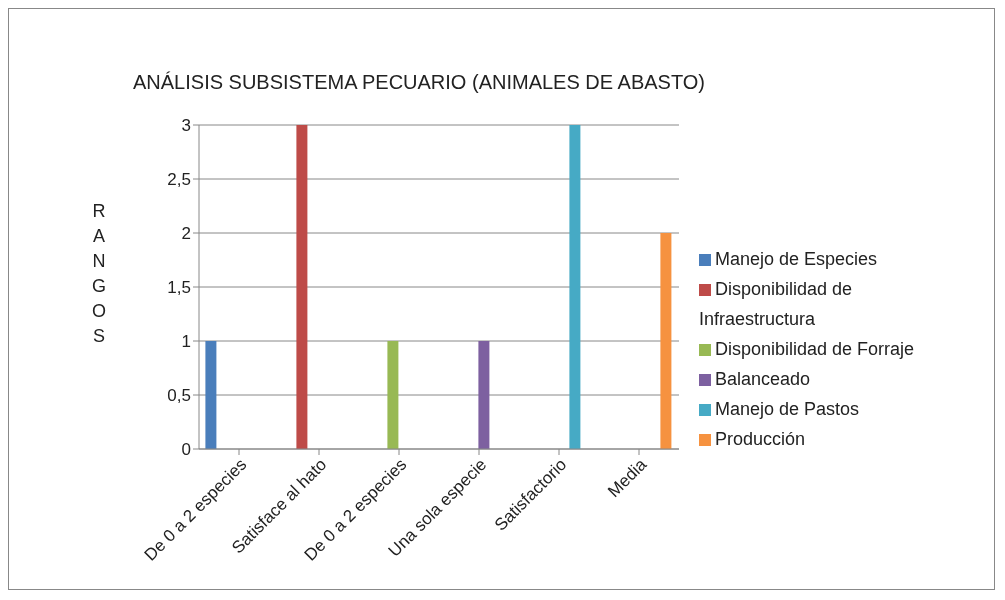  I want to click on y-axis-title: RANGOS, so click(99, 274).